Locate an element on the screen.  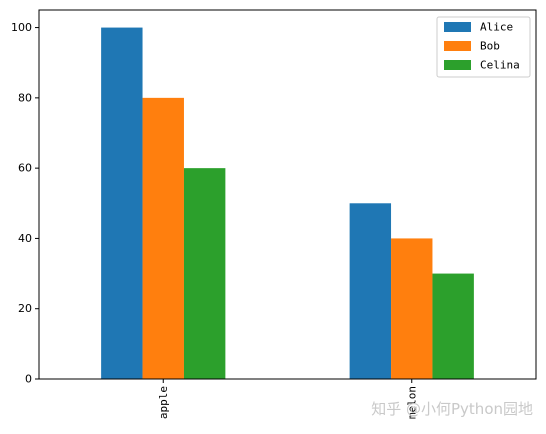
x-axis: apple melon is located at coordinates (287, 399).